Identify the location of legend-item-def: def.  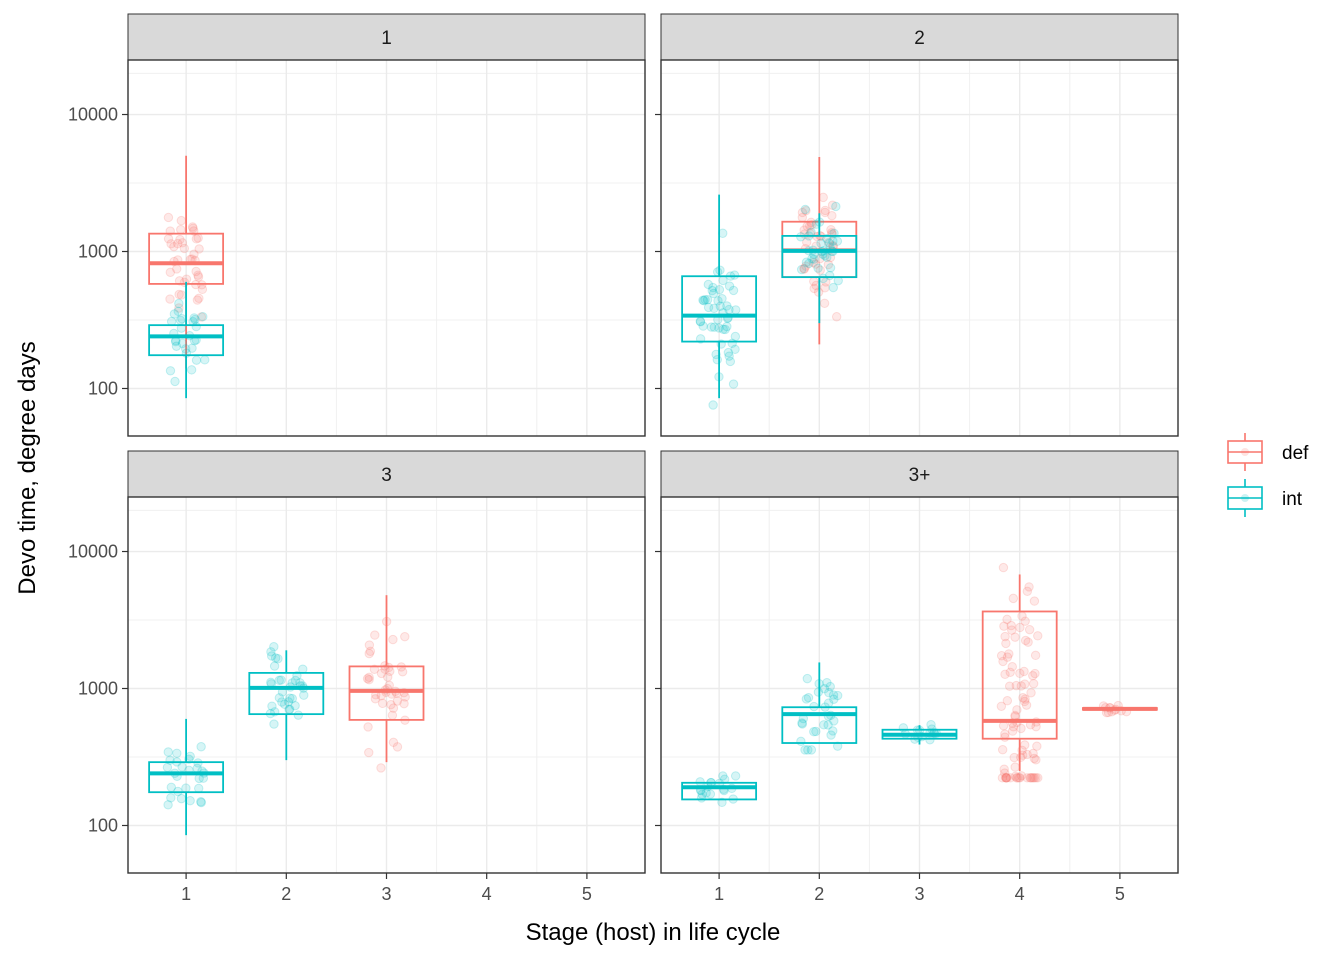
(1268, 452).